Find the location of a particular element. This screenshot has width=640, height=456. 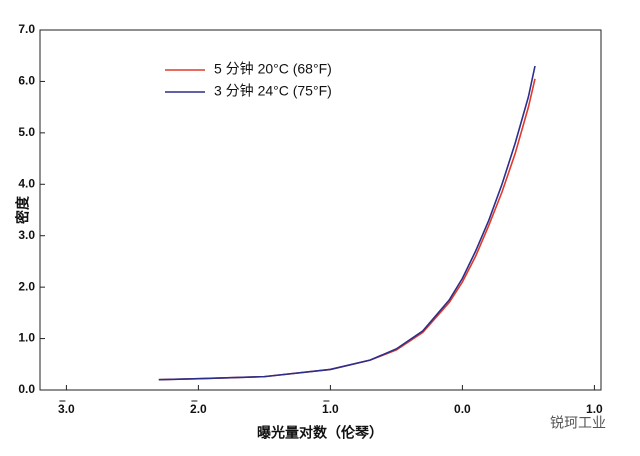

y-tick-label: 7.0 is located at coordinates (26, 29).